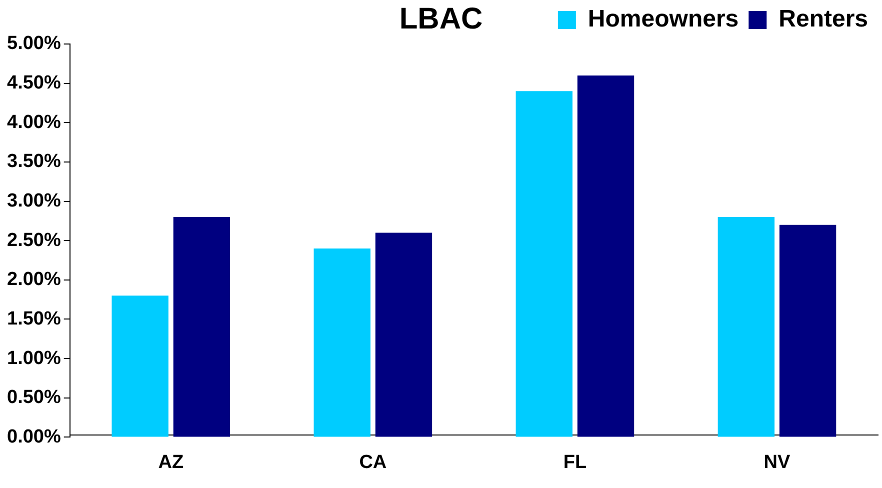 The image size is (882, 488). What do you see at coordinates (373, 462) in the screenshot?
I see `x-tick-label: CA` at bounding box center [373, 462].